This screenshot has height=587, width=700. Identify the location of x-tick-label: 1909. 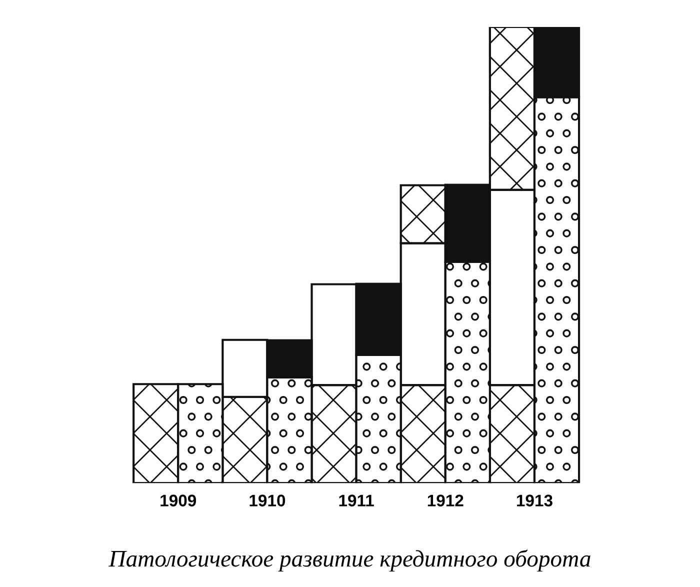
(178, 500).